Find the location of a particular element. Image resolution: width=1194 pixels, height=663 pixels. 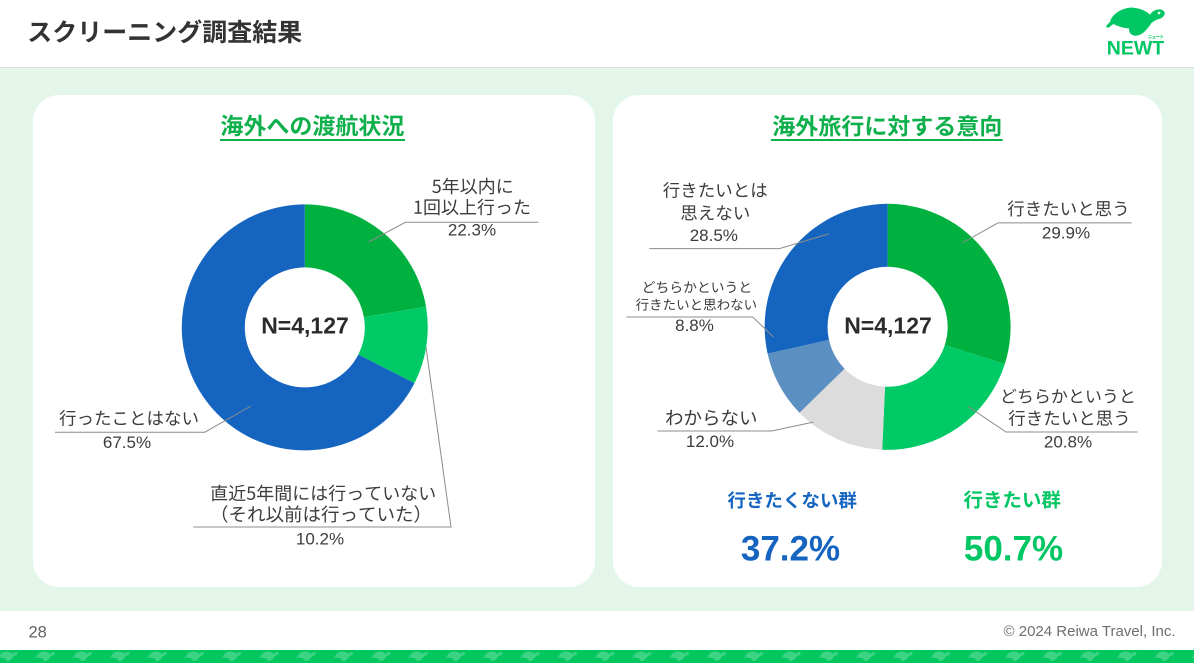

svg-text: 50.7% is located at coordinates (1013, 548).